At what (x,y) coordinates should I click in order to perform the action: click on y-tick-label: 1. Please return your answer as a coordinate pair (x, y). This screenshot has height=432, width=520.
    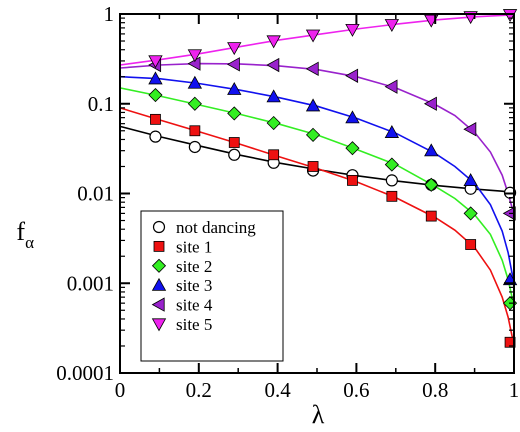
    Looking at the image, I should click on (109, 14).